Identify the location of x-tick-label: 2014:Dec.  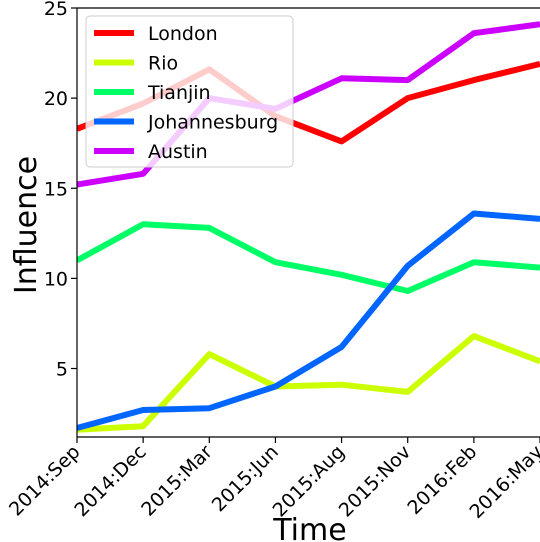
(110, 481).